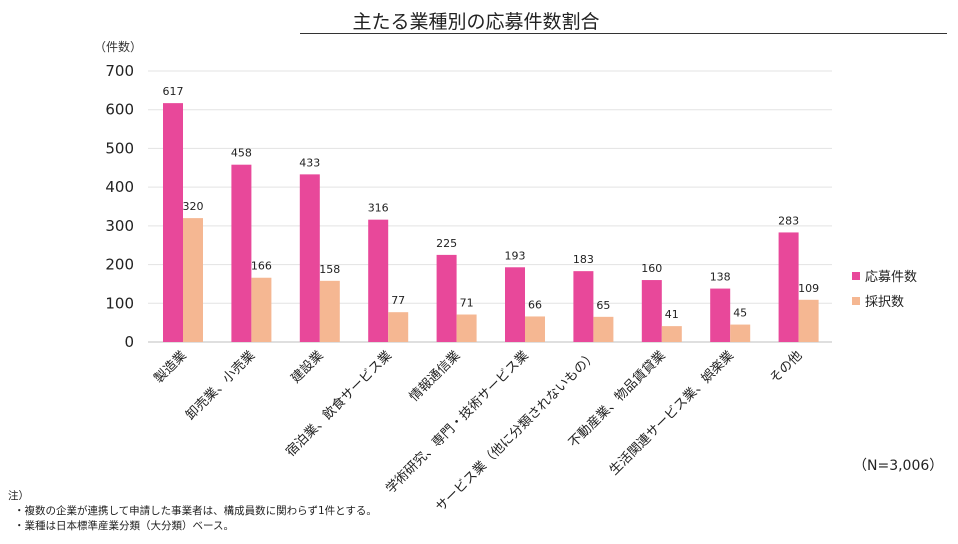  Describe the element at coordinates (309, 162) in the screenshot. I see `data-label: 433` at that location.